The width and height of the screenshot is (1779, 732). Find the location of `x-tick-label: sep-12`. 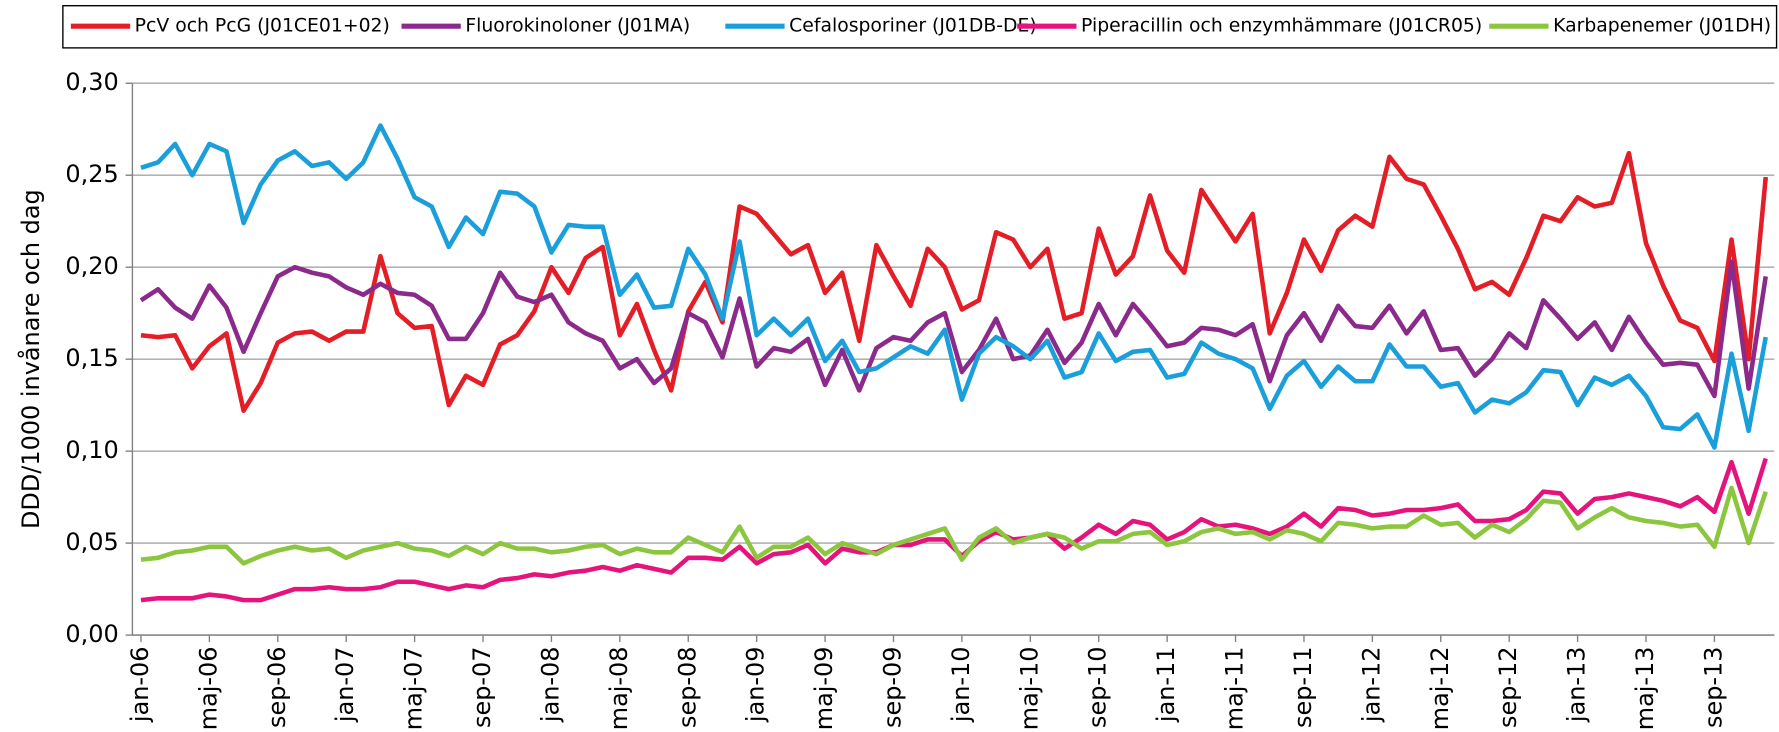

x-tick-label: sep-12 is located at coordinates (1508, 687).